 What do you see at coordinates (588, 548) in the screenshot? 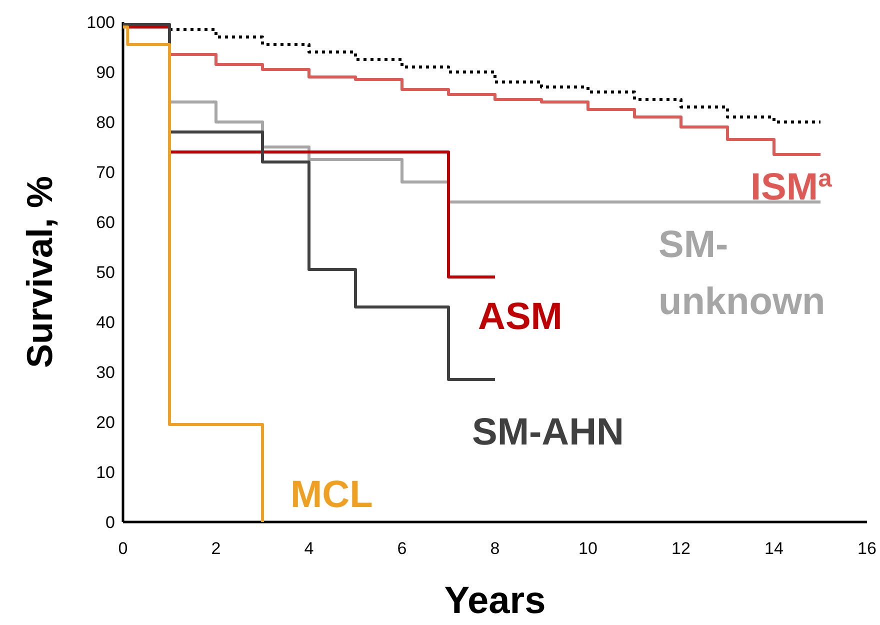
I see `x-tick-label: 10` at bounding box center [588, 548].